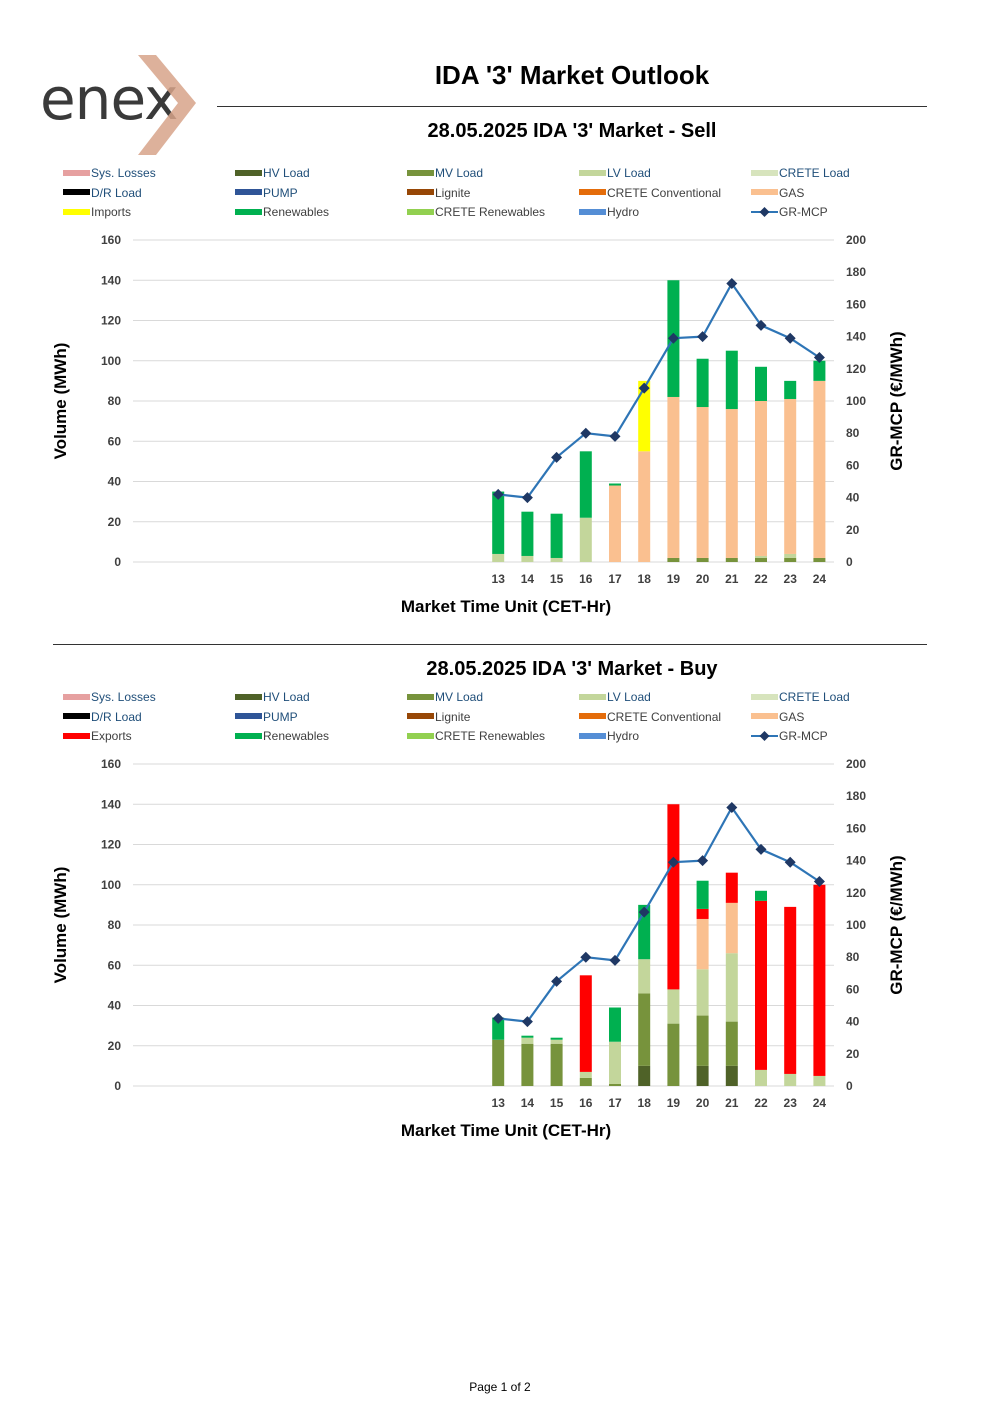 The image size is (1000, 1415). I want to click on x-tick-label: 13, so click(499, 579).